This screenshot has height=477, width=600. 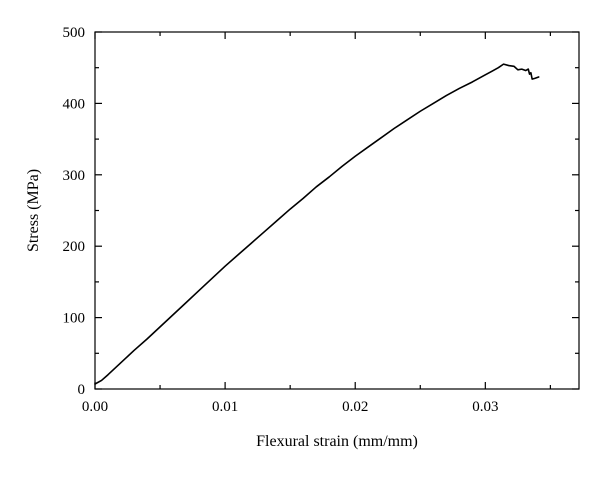 I want to click on y-tick-label: 400, so click(x=74, y=104).